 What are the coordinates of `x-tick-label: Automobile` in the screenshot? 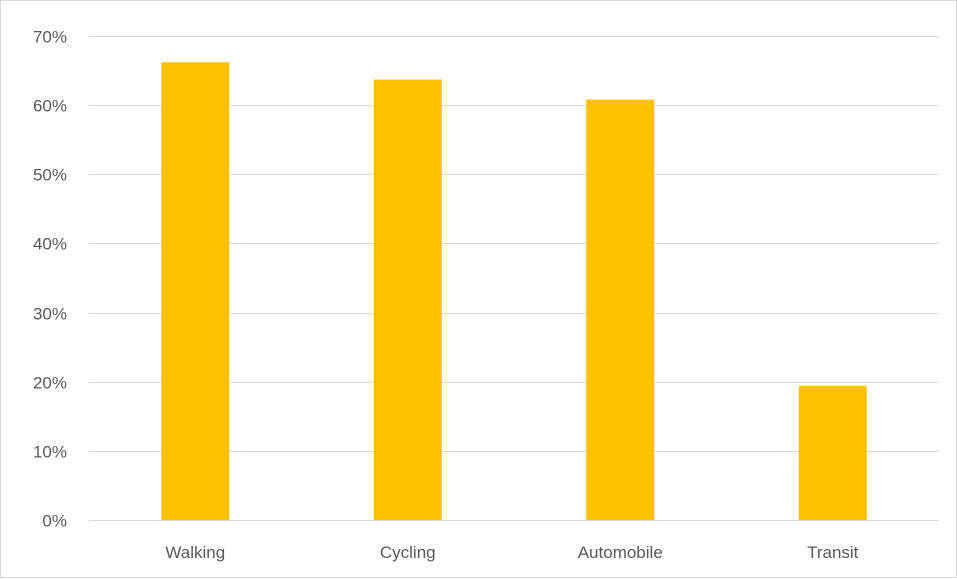 It's located at (620, 552).